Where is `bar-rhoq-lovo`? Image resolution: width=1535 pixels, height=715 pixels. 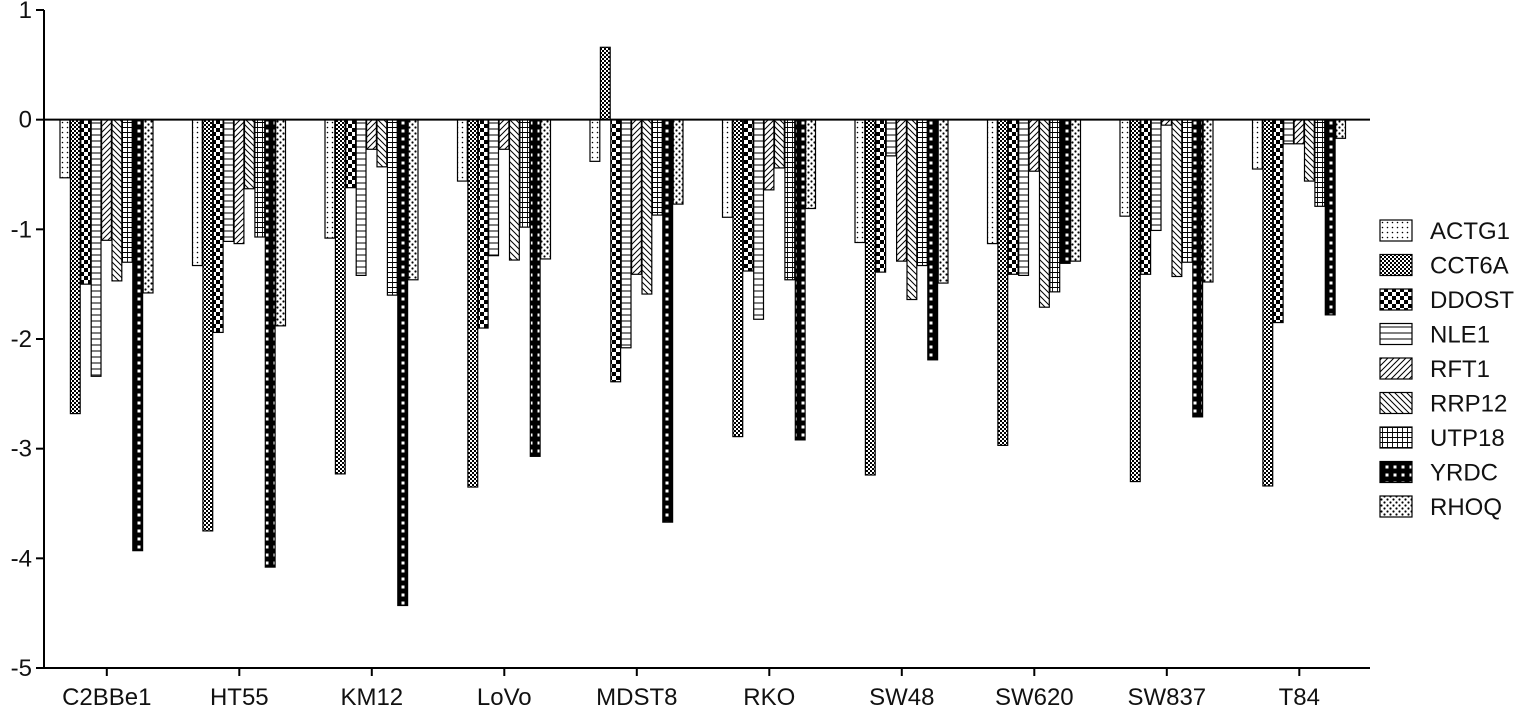 bar-rhoq-lovo is located at coordinates (546, 189).